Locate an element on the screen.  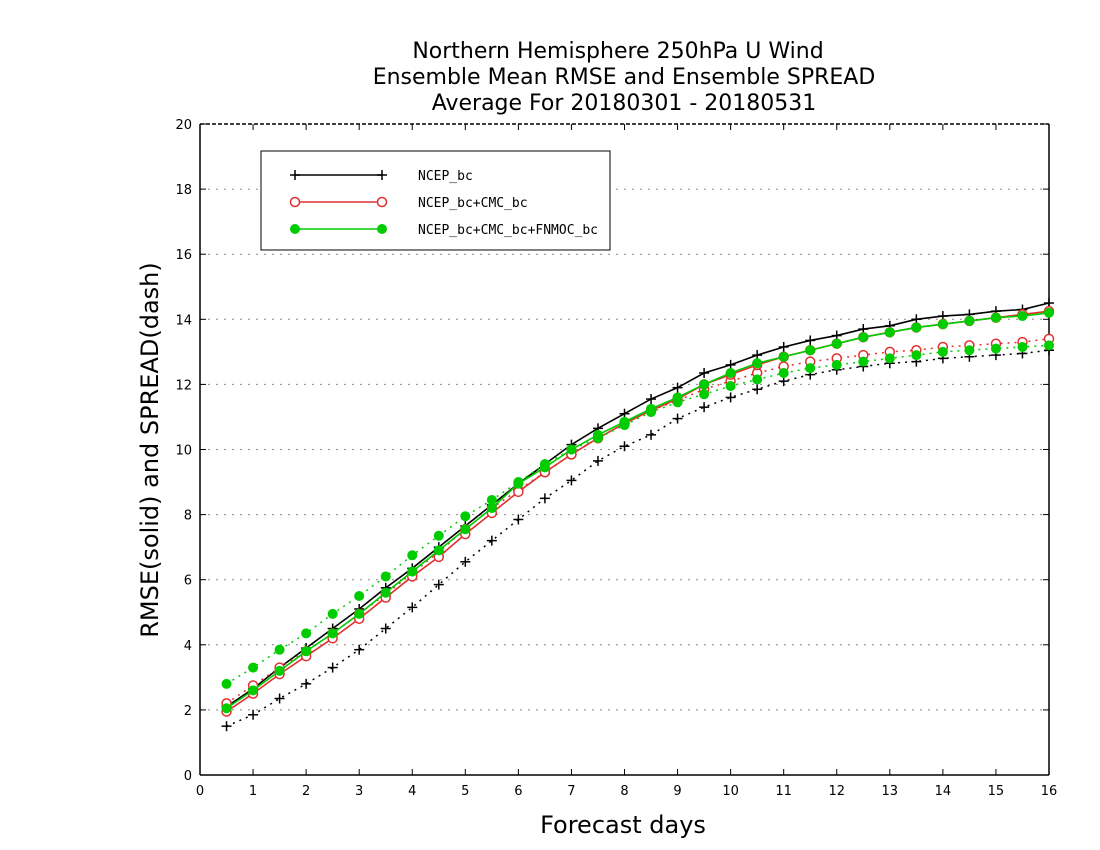
x-tick-label-14: 14 is located at coordinates (943, 791).